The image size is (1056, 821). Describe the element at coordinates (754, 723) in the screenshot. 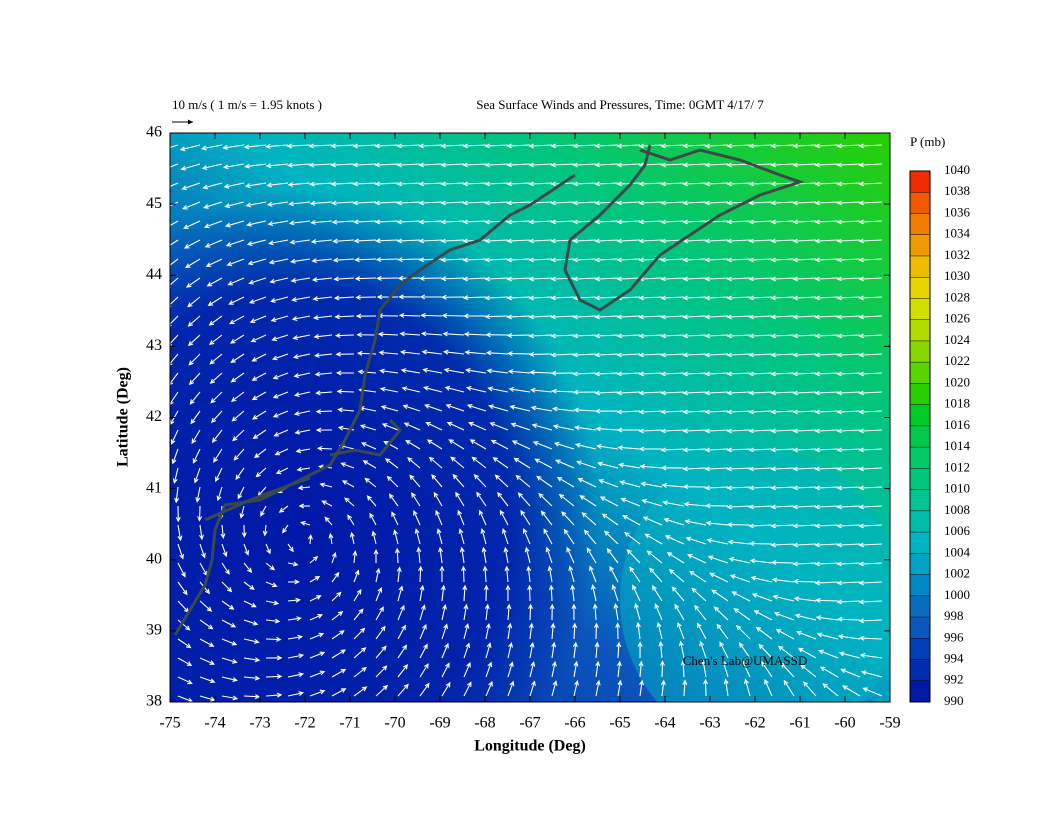

I see `x-tick-label: -62` at that location.